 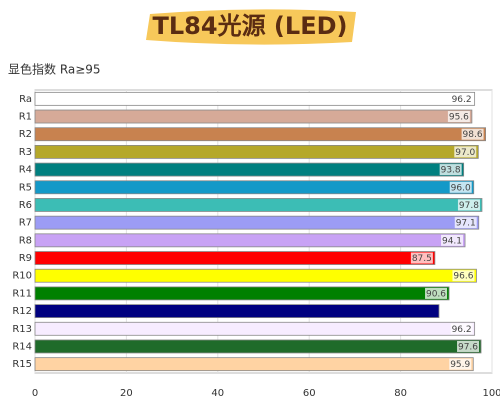 What do you see at coordinates (22, 364) in the screenshot?
I see `y-tick-label: R15` at bounding box center [22, 364].